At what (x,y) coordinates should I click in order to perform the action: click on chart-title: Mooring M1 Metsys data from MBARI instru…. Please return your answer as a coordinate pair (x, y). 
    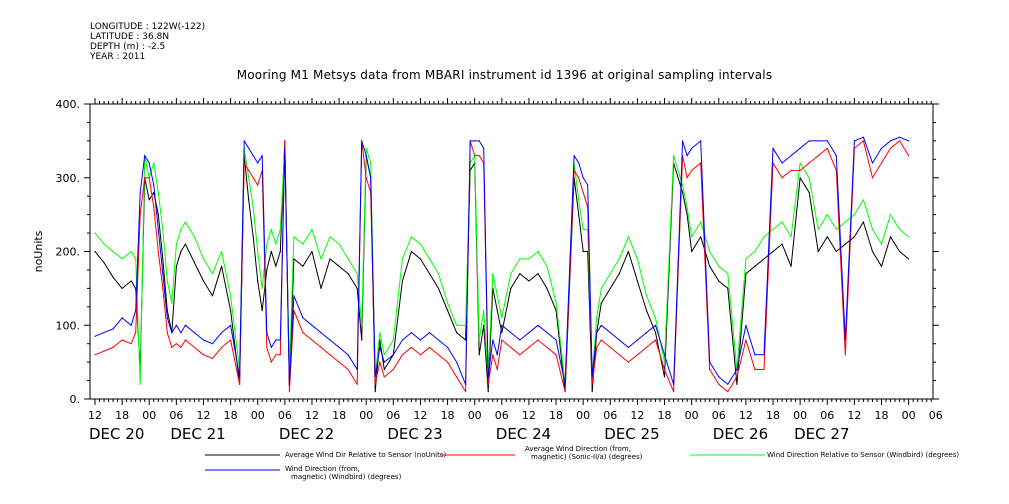
    Looking at the image, I should click on (504, 75).